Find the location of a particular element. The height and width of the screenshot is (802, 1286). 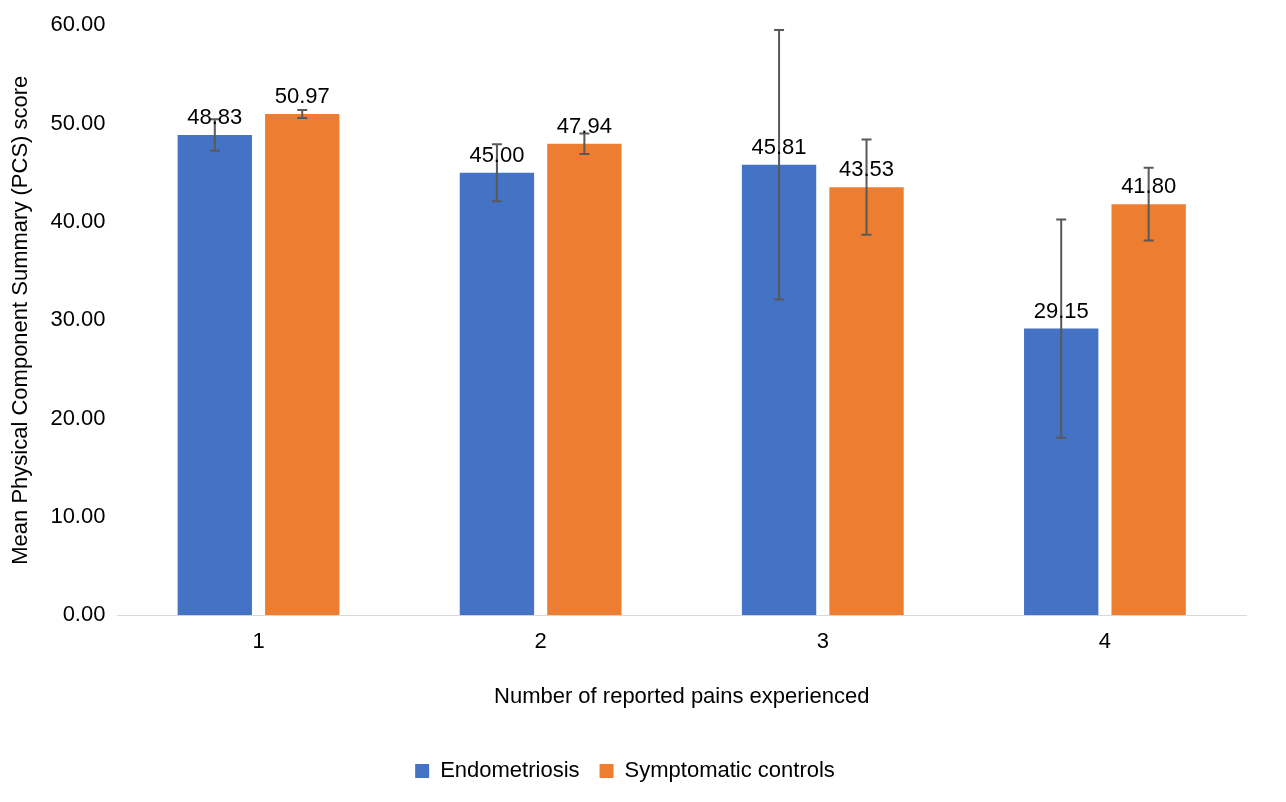

y-tick-label: 10.00 is located at coordinates (78, 515).